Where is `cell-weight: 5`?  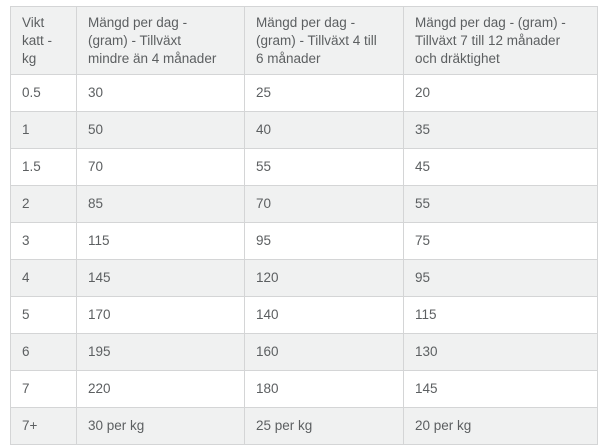
cell-weight: 5 is located at coordinates (43, 315).